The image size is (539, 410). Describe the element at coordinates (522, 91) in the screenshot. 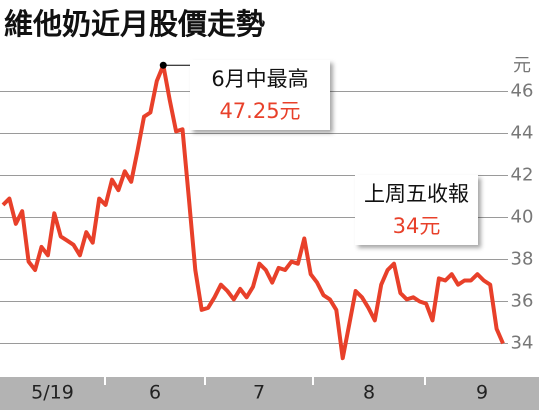

I see `y-tick-label: 46` at that location.